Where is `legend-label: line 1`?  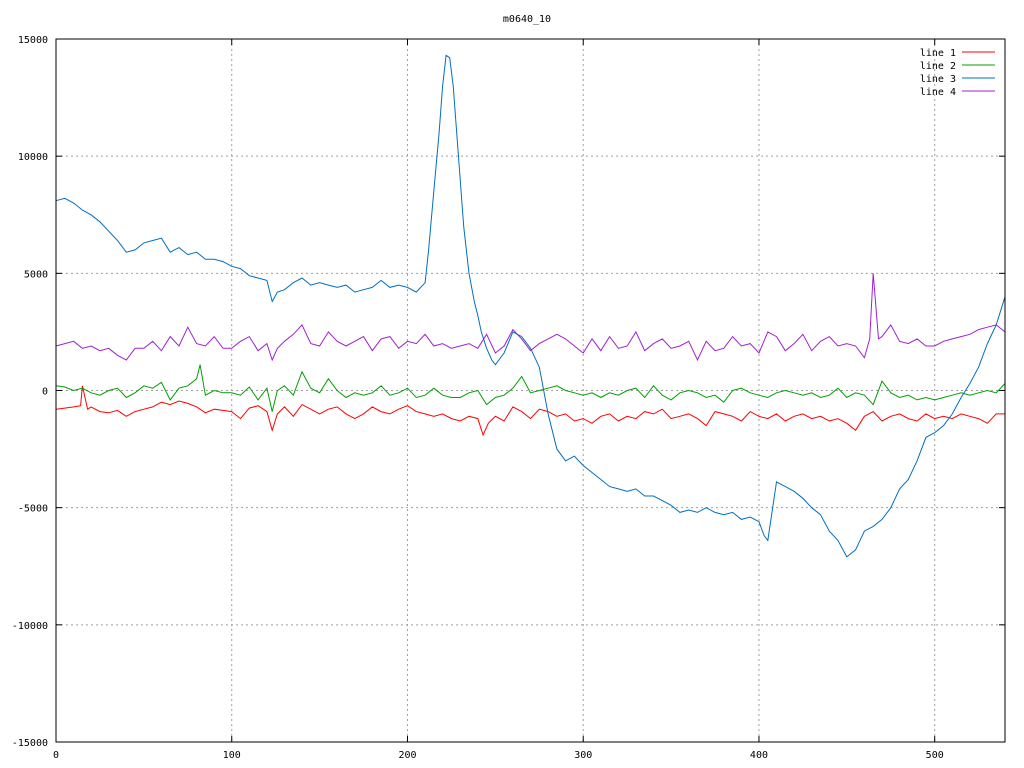
legend-label: line 1 is located at coordinates (938, 53).